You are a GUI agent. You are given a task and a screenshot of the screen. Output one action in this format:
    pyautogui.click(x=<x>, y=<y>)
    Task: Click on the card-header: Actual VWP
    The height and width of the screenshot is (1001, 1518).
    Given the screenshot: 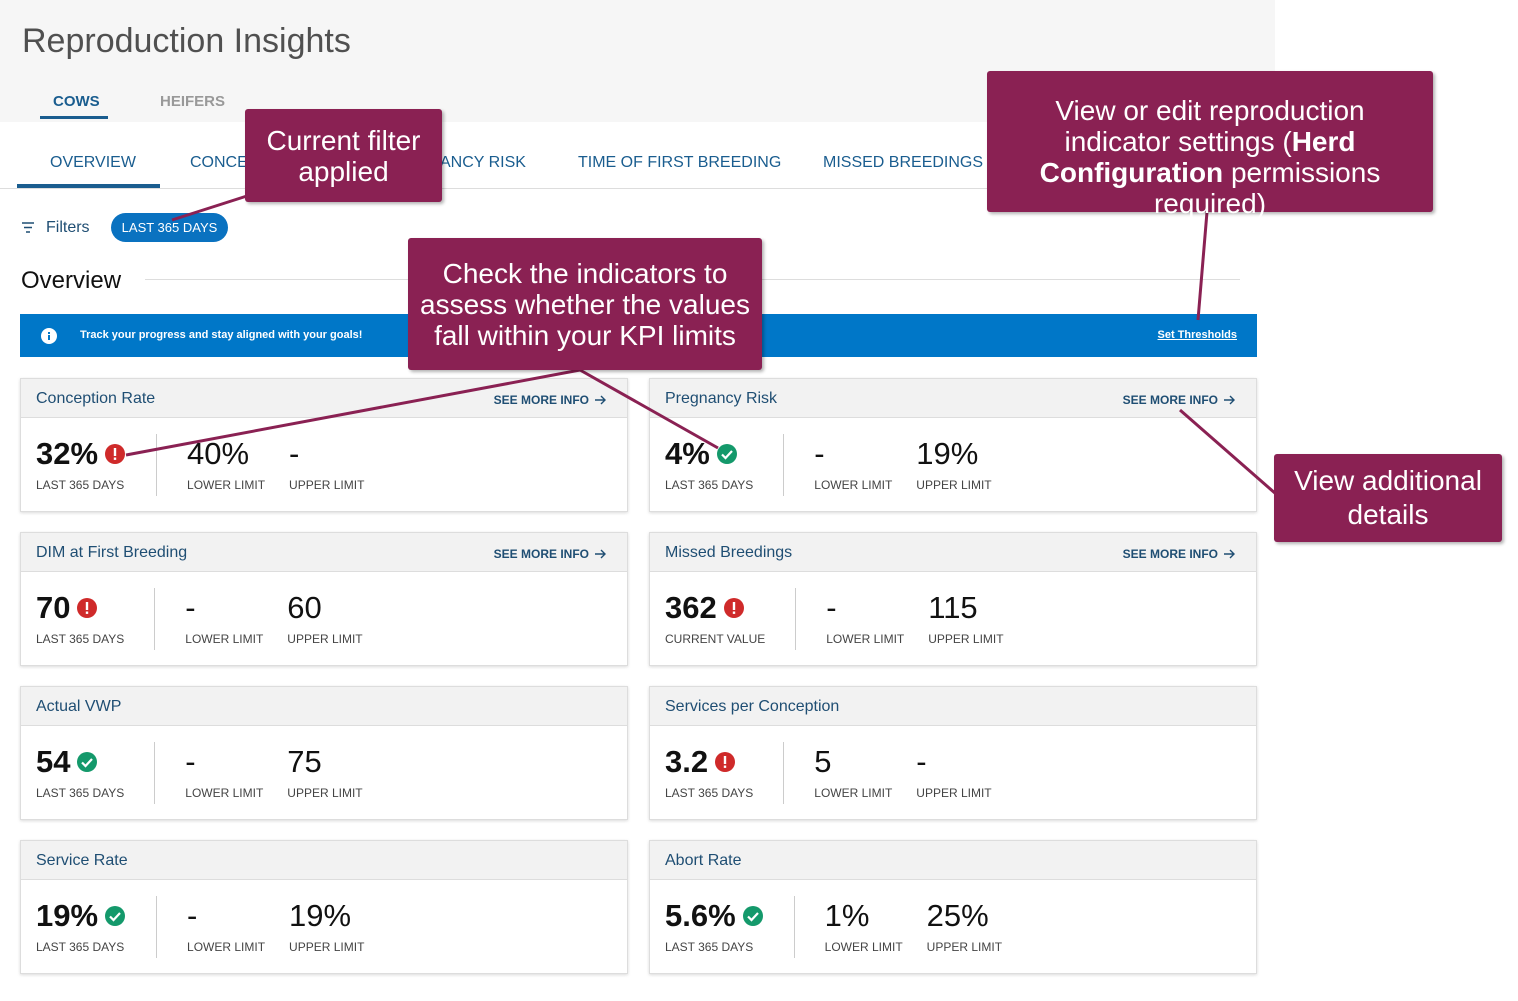 What is the action you would take?
    pyautogui.click(x=324, y=706)
    